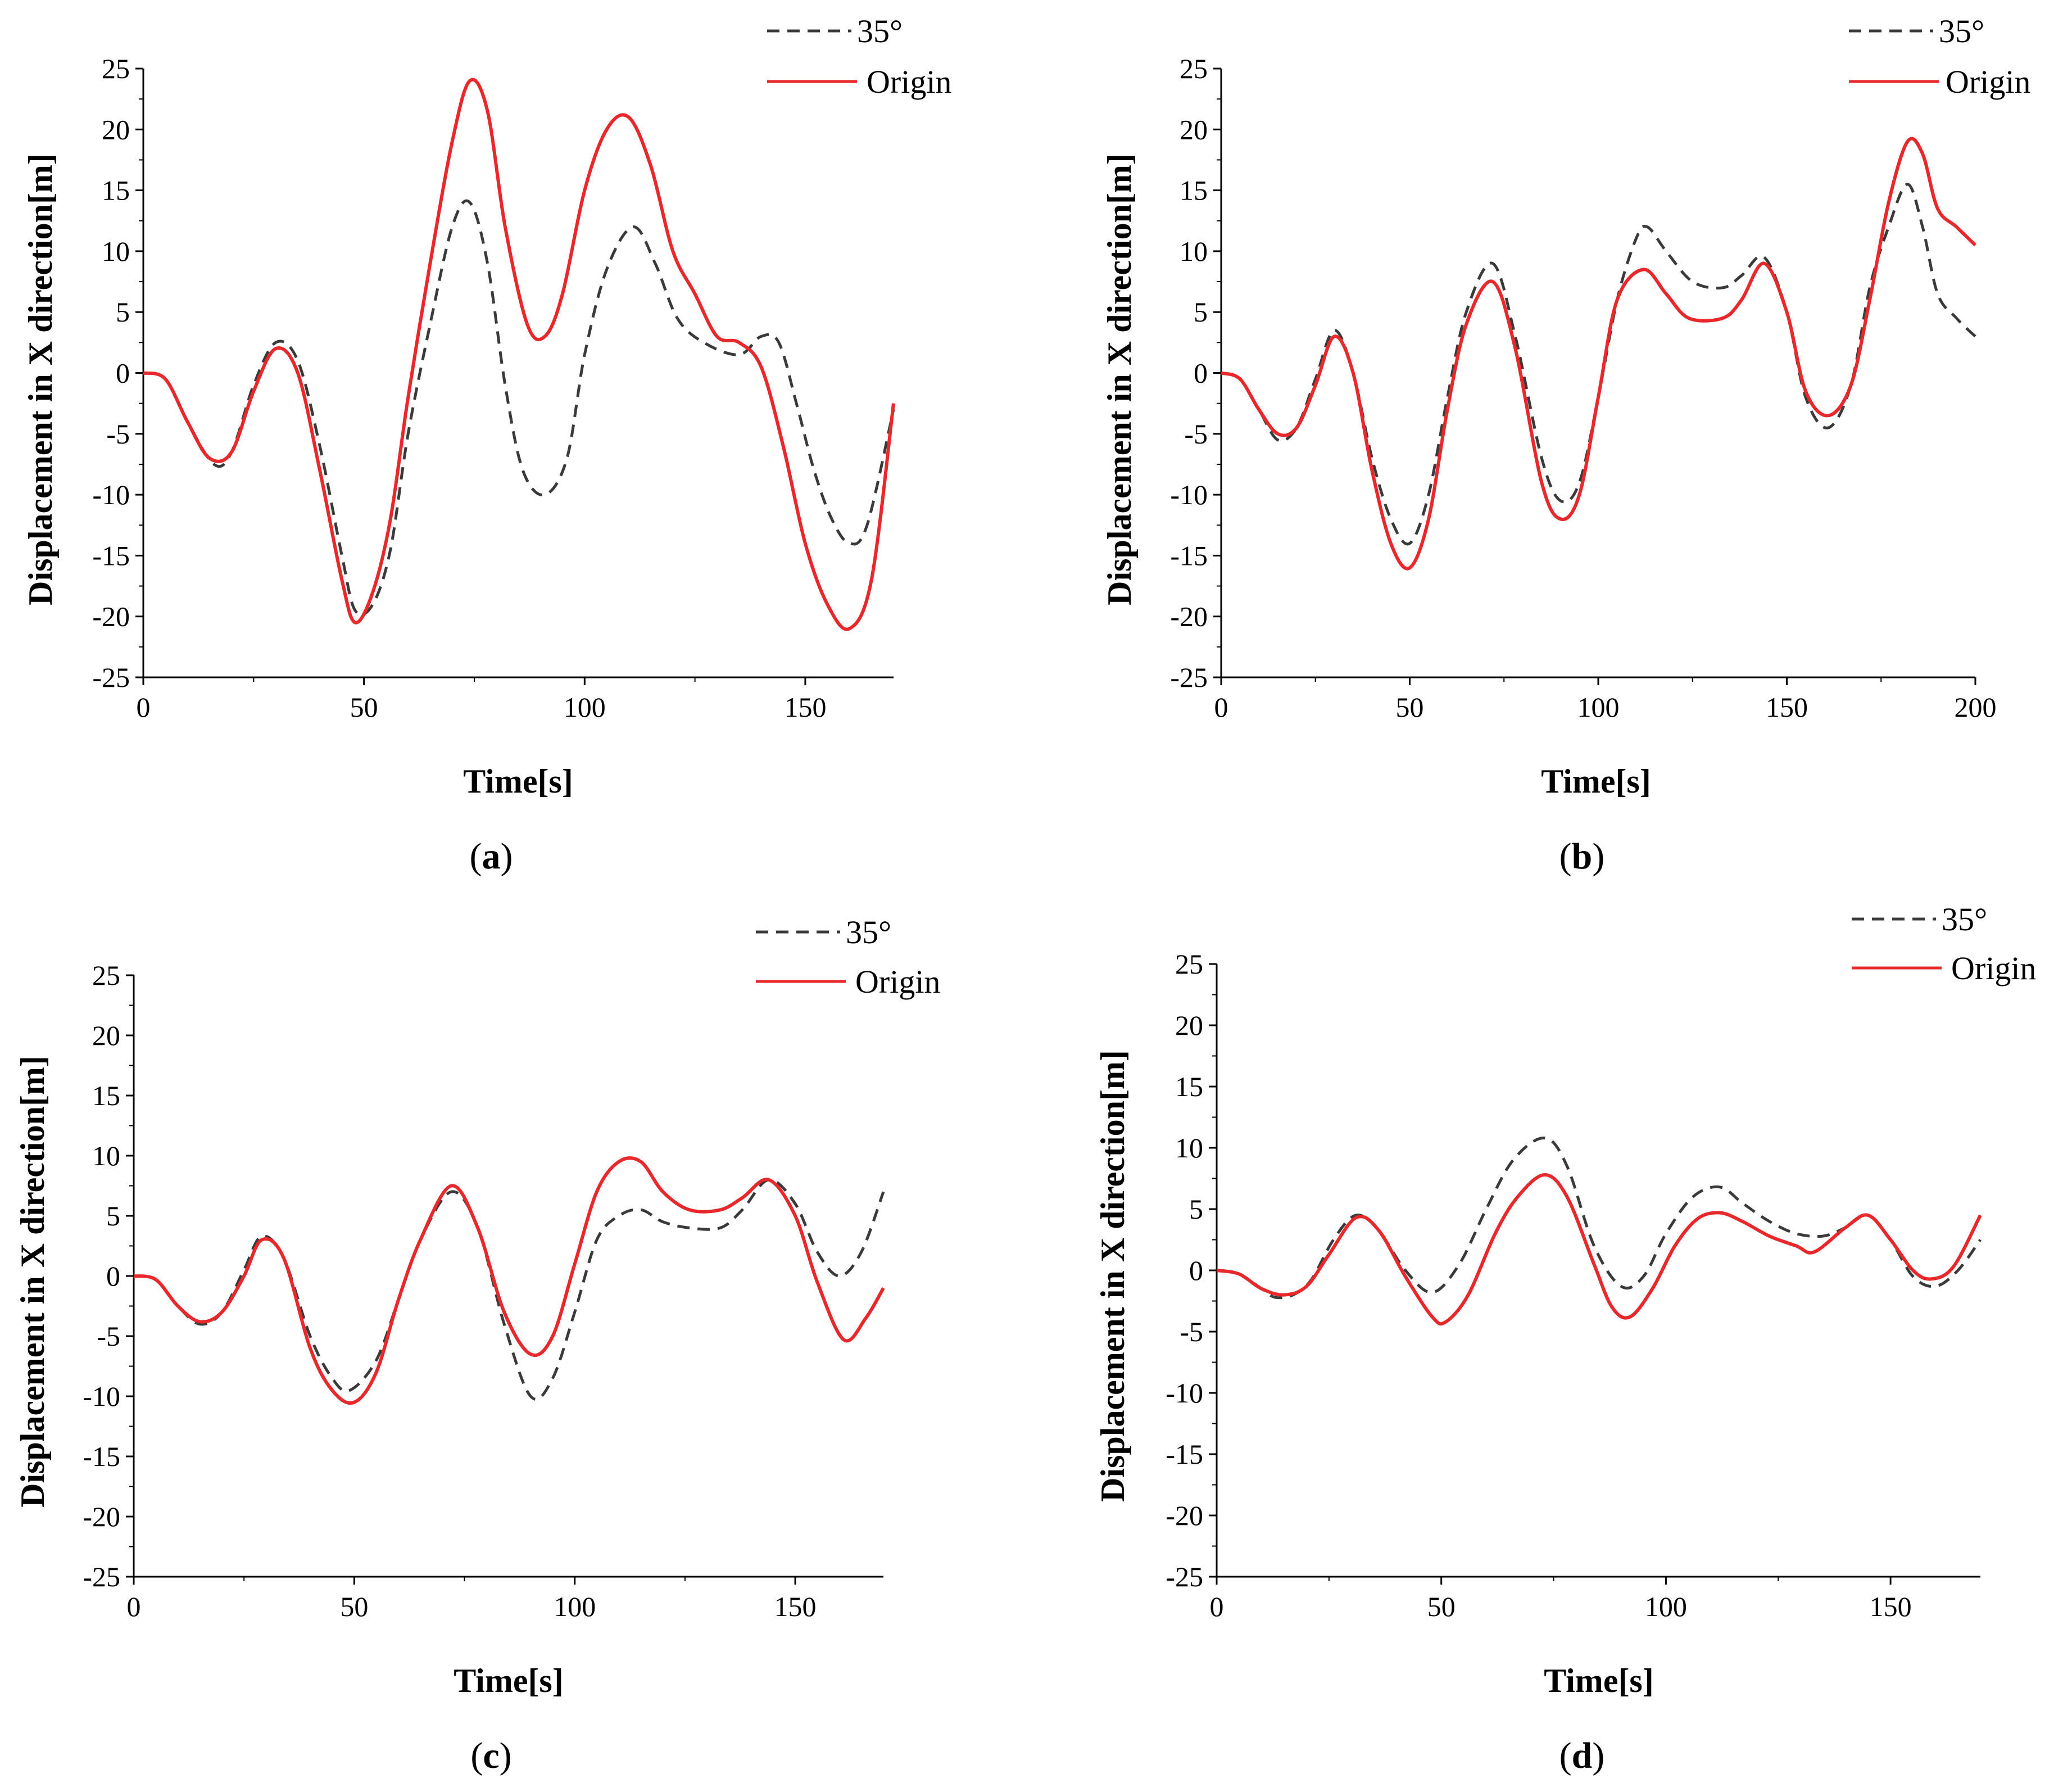  I want to click on panel-caption: (d), so click(1582, 1755).